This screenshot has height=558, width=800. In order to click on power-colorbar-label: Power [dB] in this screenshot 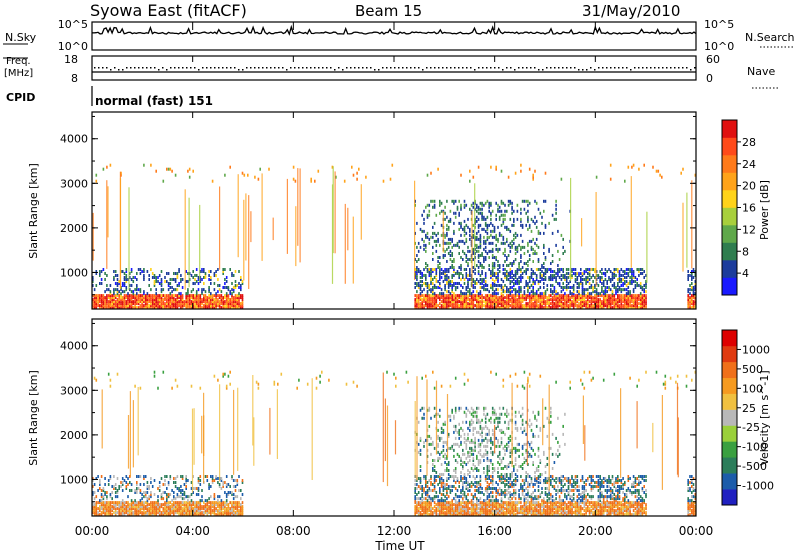, I will do `click(764, 210)`.